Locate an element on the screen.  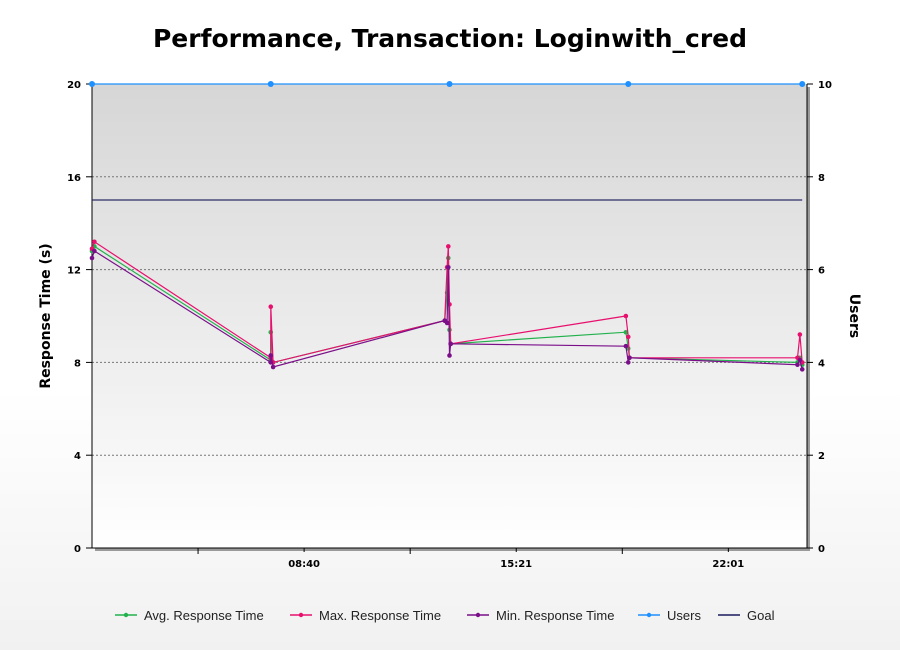
legend-item-max-response-time: Max. Response Time is located at coordinates (365, 615).